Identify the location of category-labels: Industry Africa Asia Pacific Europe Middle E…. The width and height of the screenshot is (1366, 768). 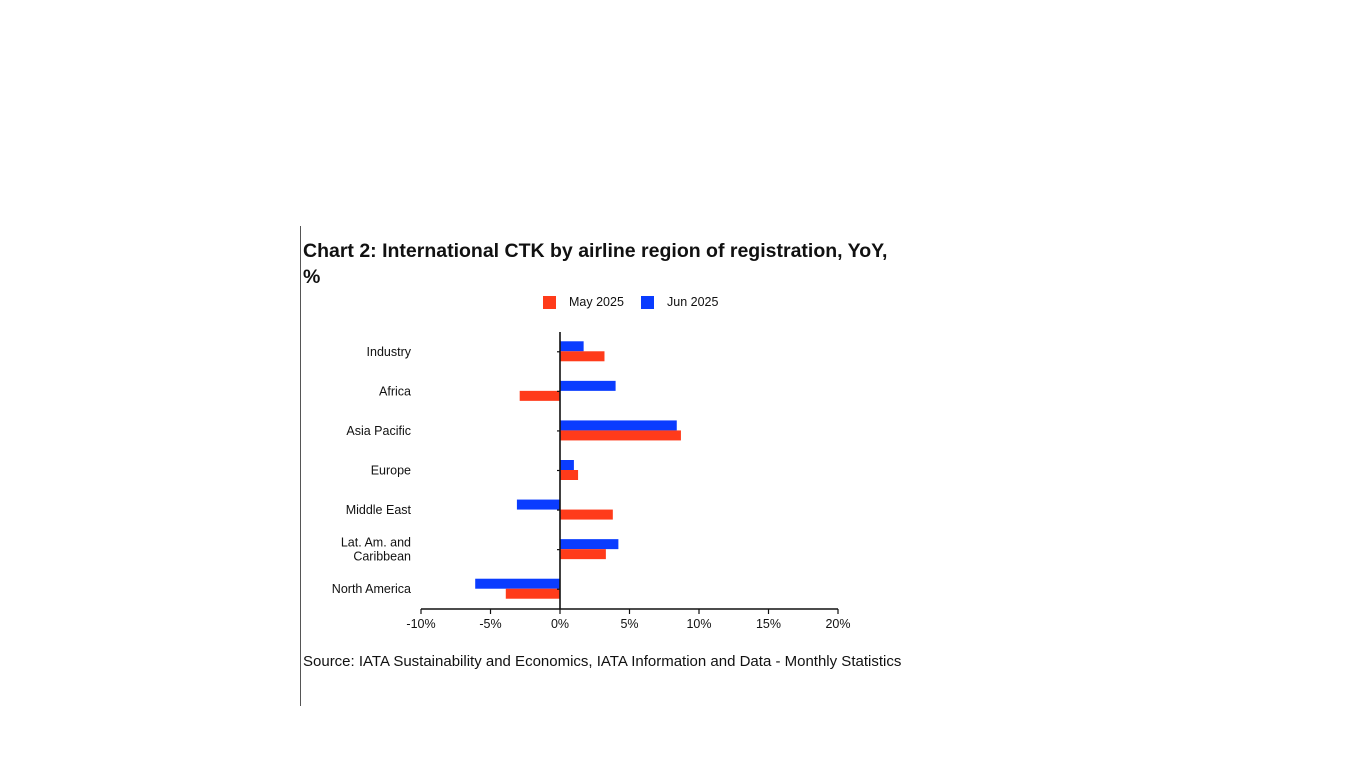
(372, 470).